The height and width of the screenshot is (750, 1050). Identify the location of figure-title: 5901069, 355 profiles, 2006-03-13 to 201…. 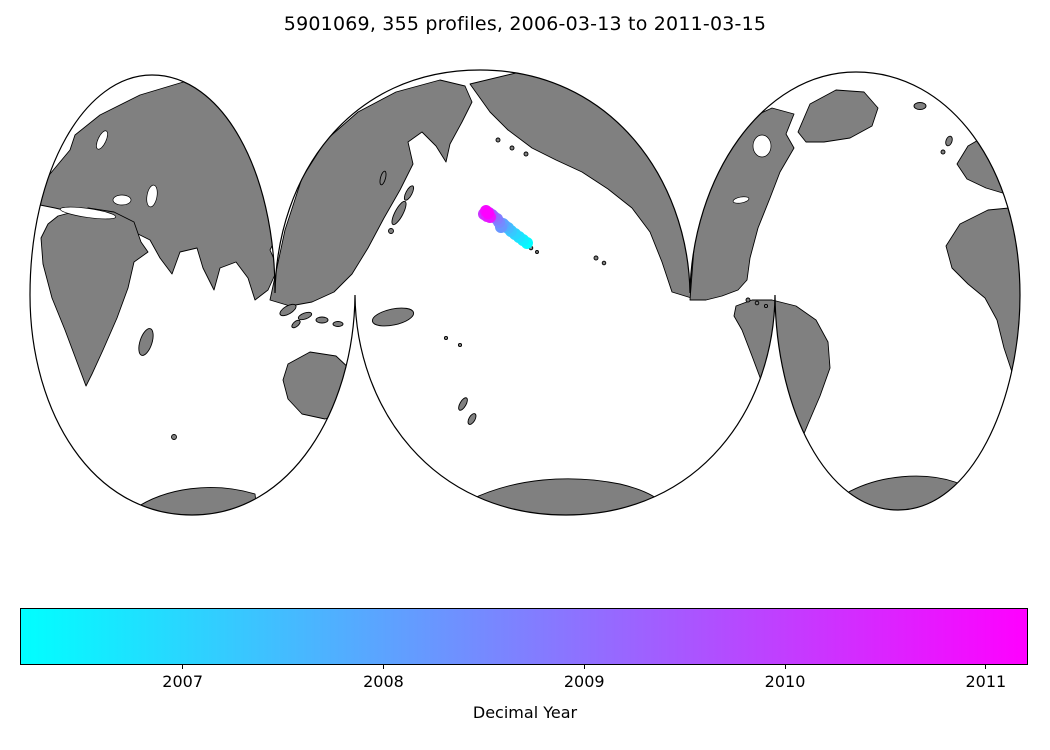
(525, 24).